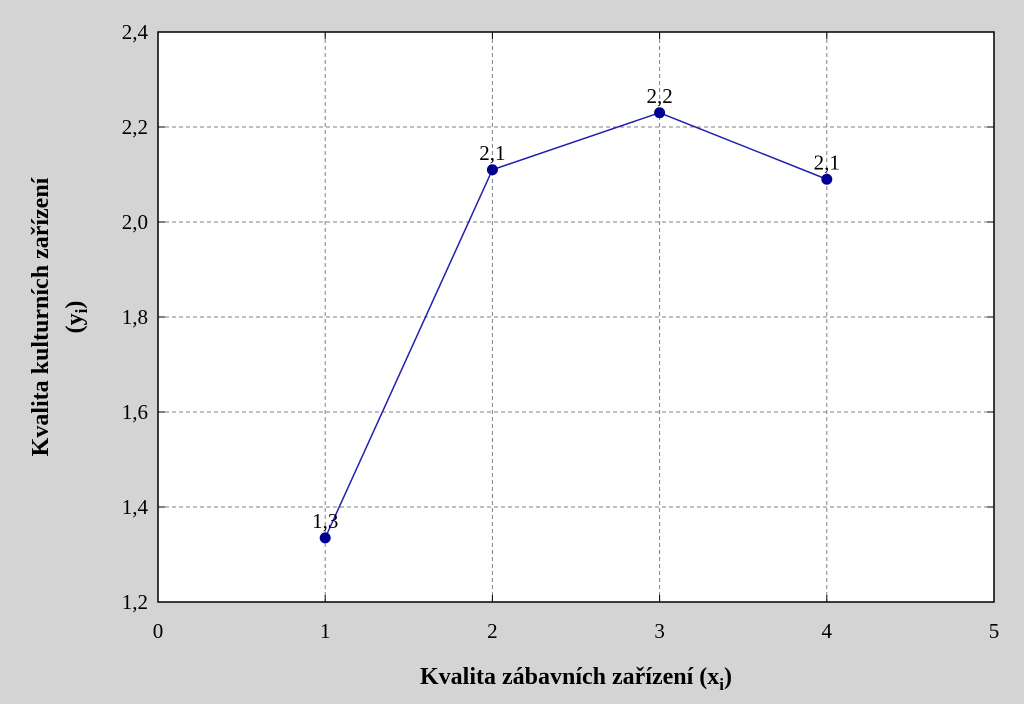 The height and width of the screenshot is (704, 1024). Describe the element at coordinates (158, 631) in the screenshot. I see `x-tick-label: 0` at that location.